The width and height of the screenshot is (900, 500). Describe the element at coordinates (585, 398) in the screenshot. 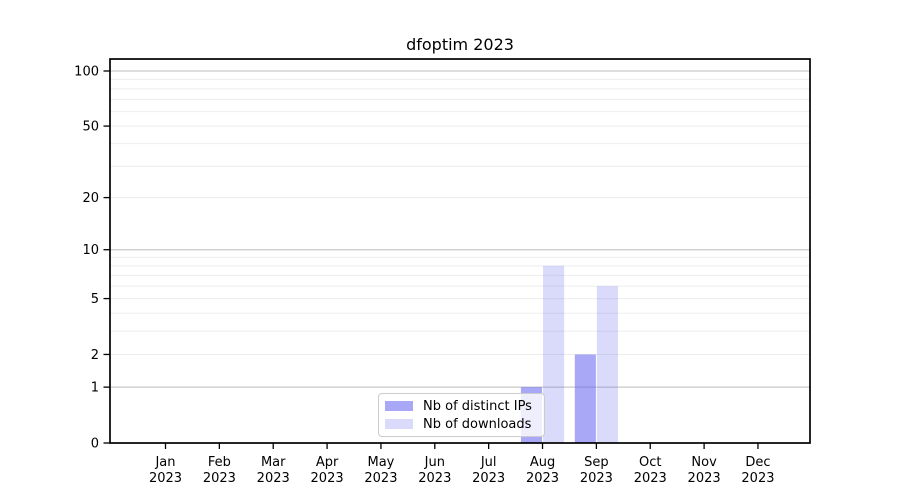

I see `bar-distinct-ips` at that location.